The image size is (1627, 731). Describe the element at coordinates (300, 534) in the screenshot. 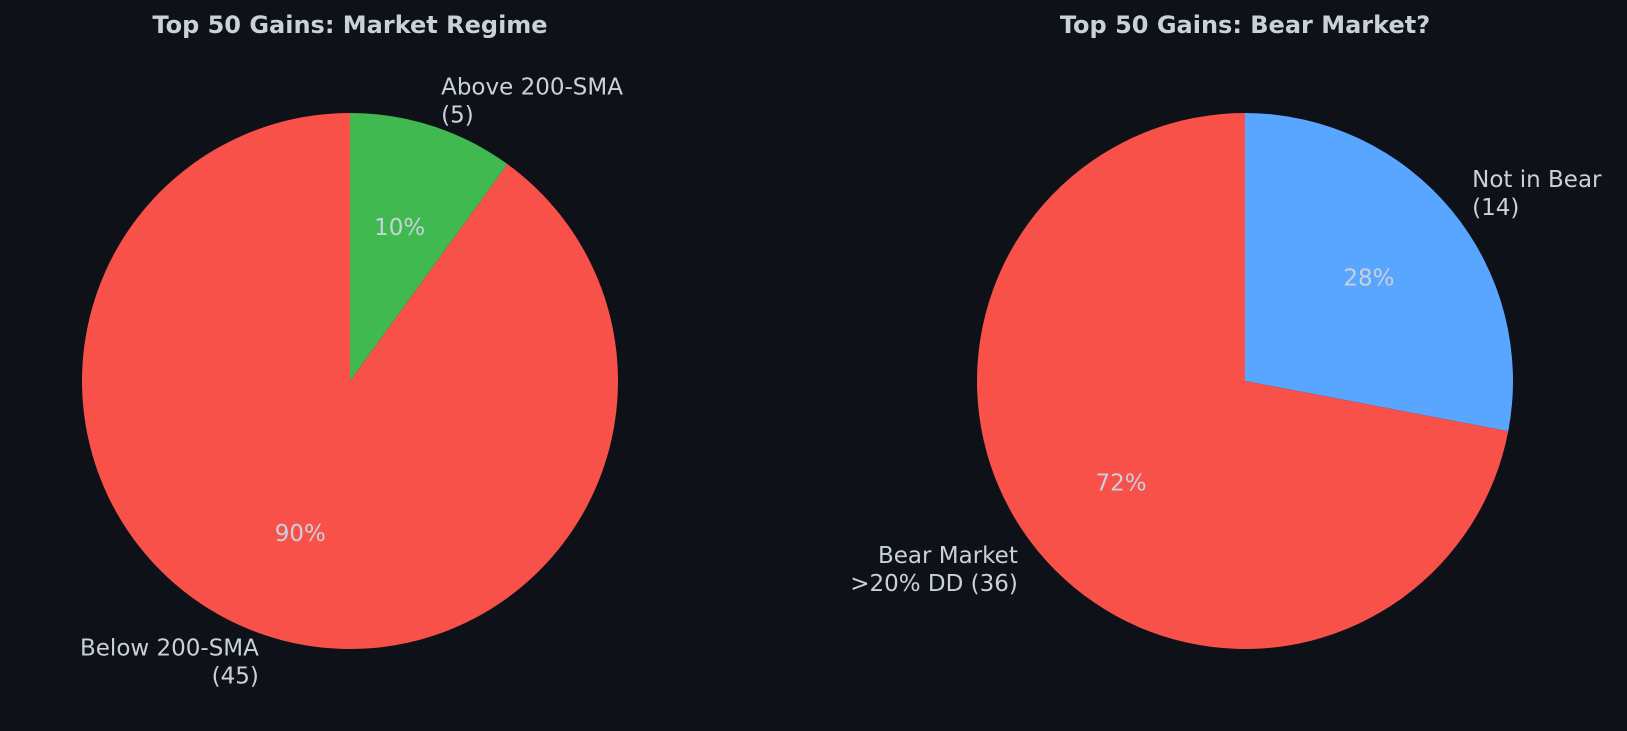

I see `percent-label: 90%` at that location.